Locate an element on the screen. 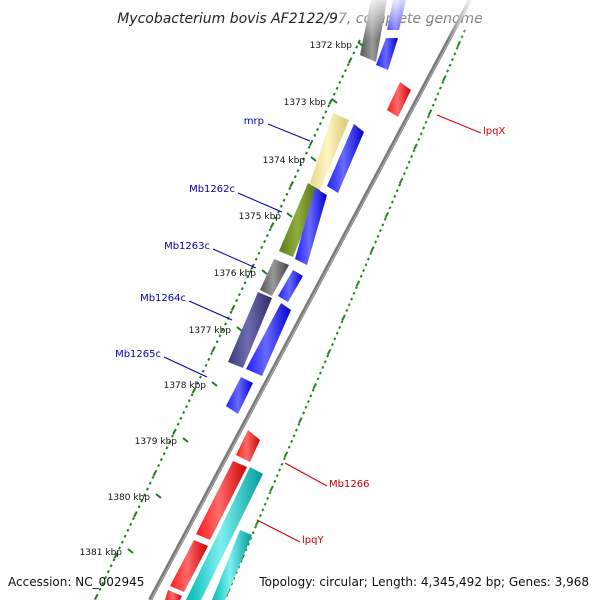  gene-feature-Mb1264c is located at coordinates (250, 330).